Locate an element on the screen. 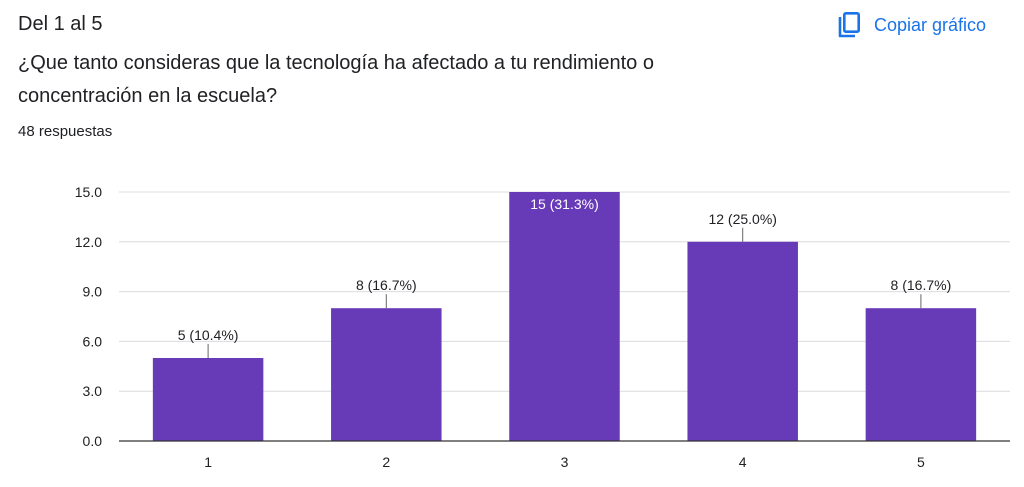 This screenshot has height=487, width=1024. y-tick-label: 12.0 is located at coordinates (88, 242).